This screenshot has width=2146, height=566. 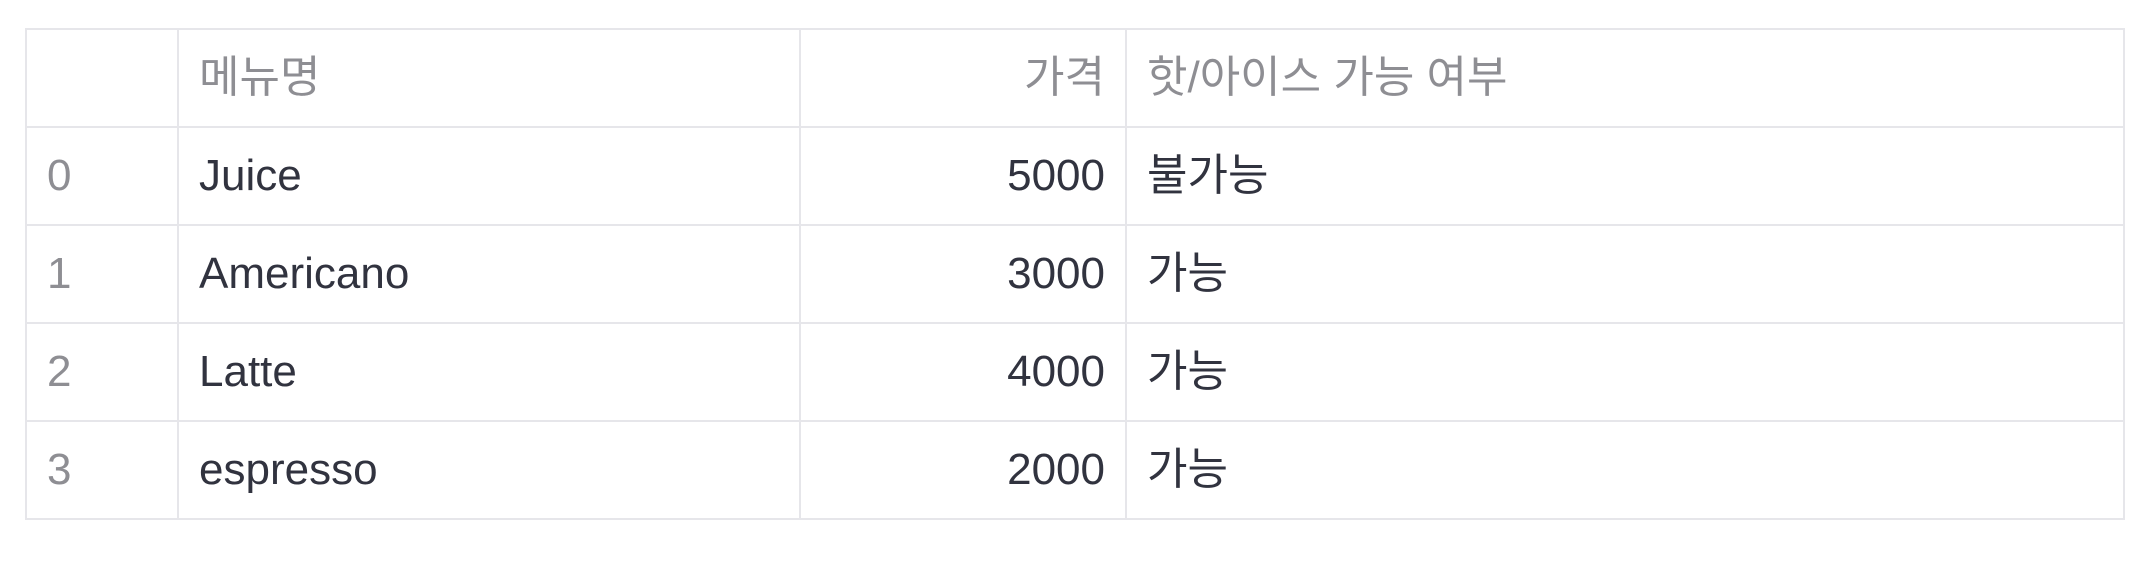 What do you see at coordinates (489, 470) in the screenshot?
I see `menu-name-cell: espresso` at bounding box center [489, 470].